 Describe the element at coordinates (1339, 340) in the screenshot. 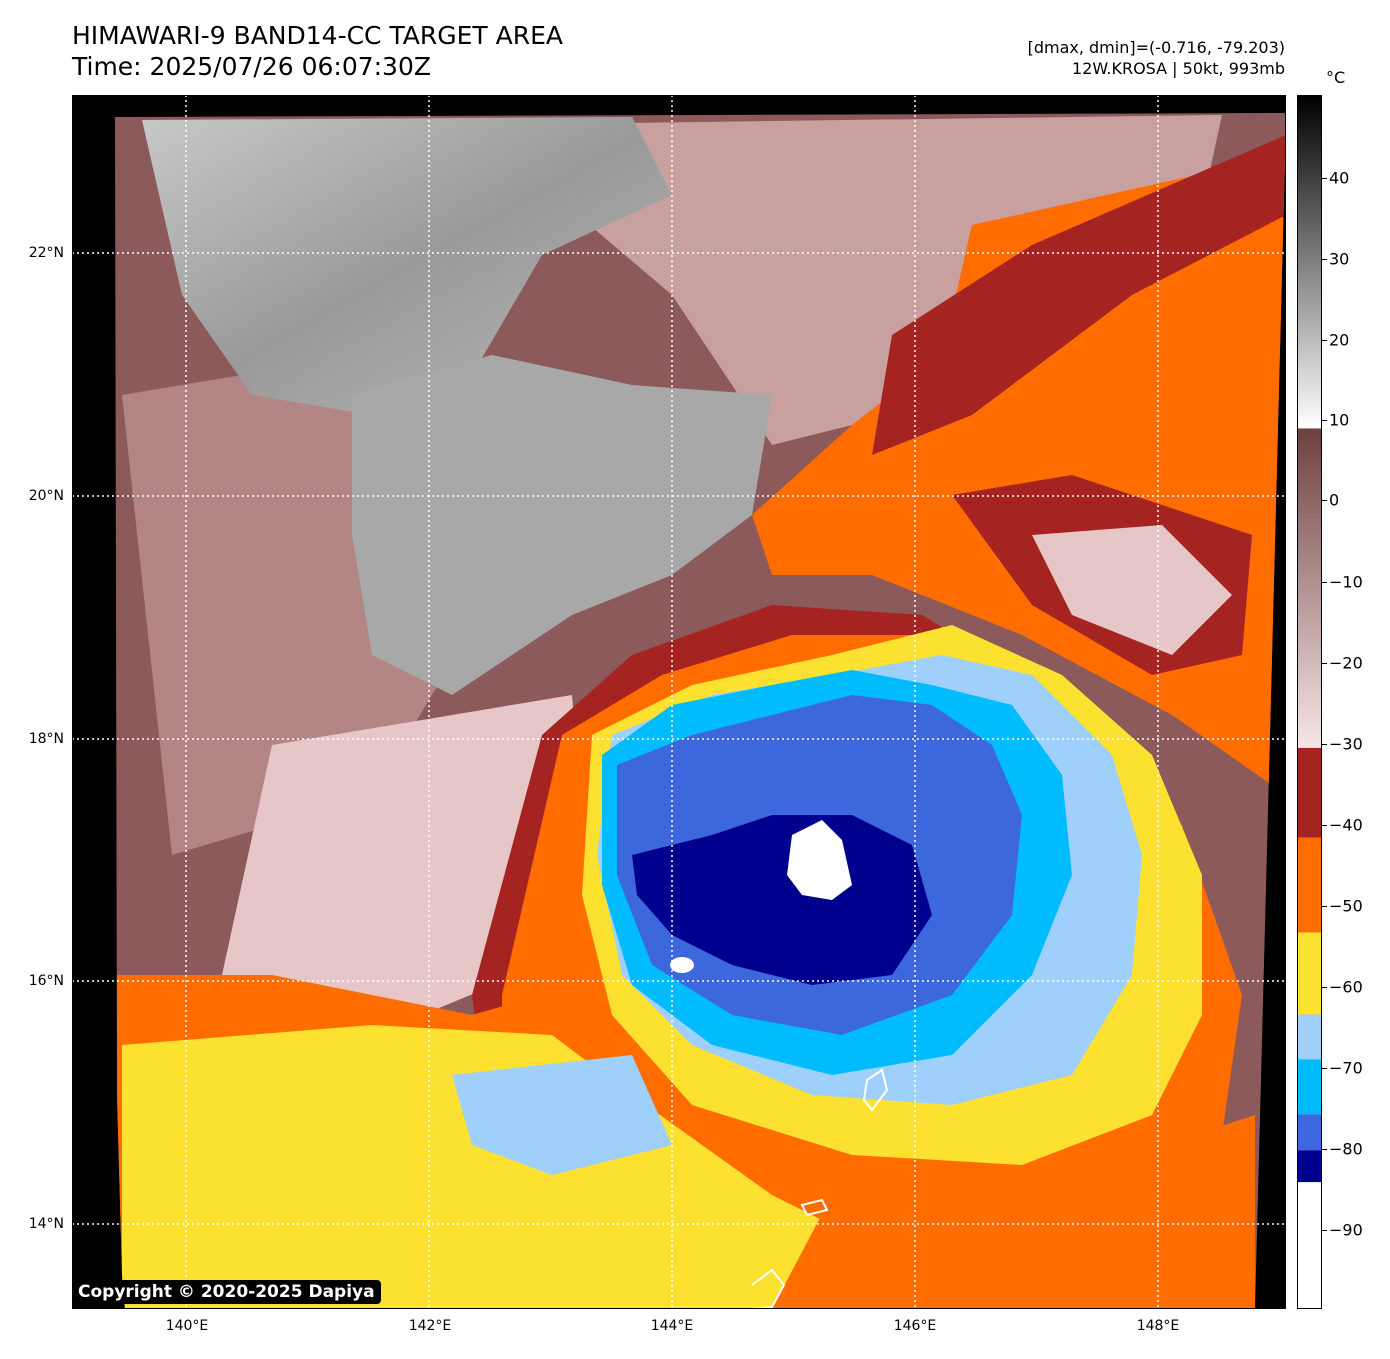

I see `colorbar-label-20: 20` at that location.